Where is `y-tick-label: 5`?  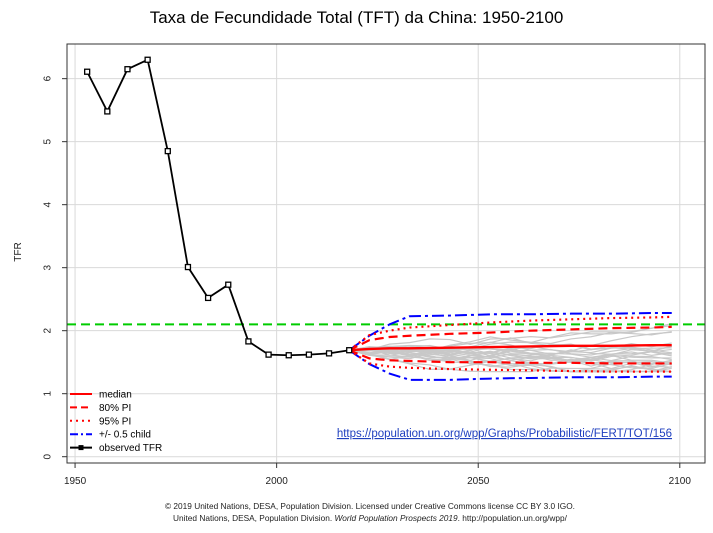
y-tick-label: 5 is located at coordinates (48, 141).